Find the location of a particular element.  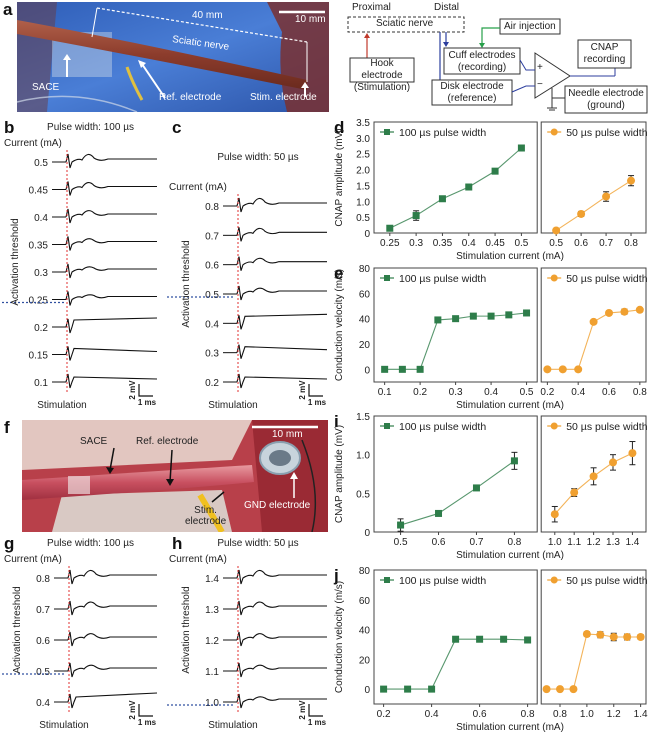

current-level-label: 1.1 is located at coordinates (212, 672).